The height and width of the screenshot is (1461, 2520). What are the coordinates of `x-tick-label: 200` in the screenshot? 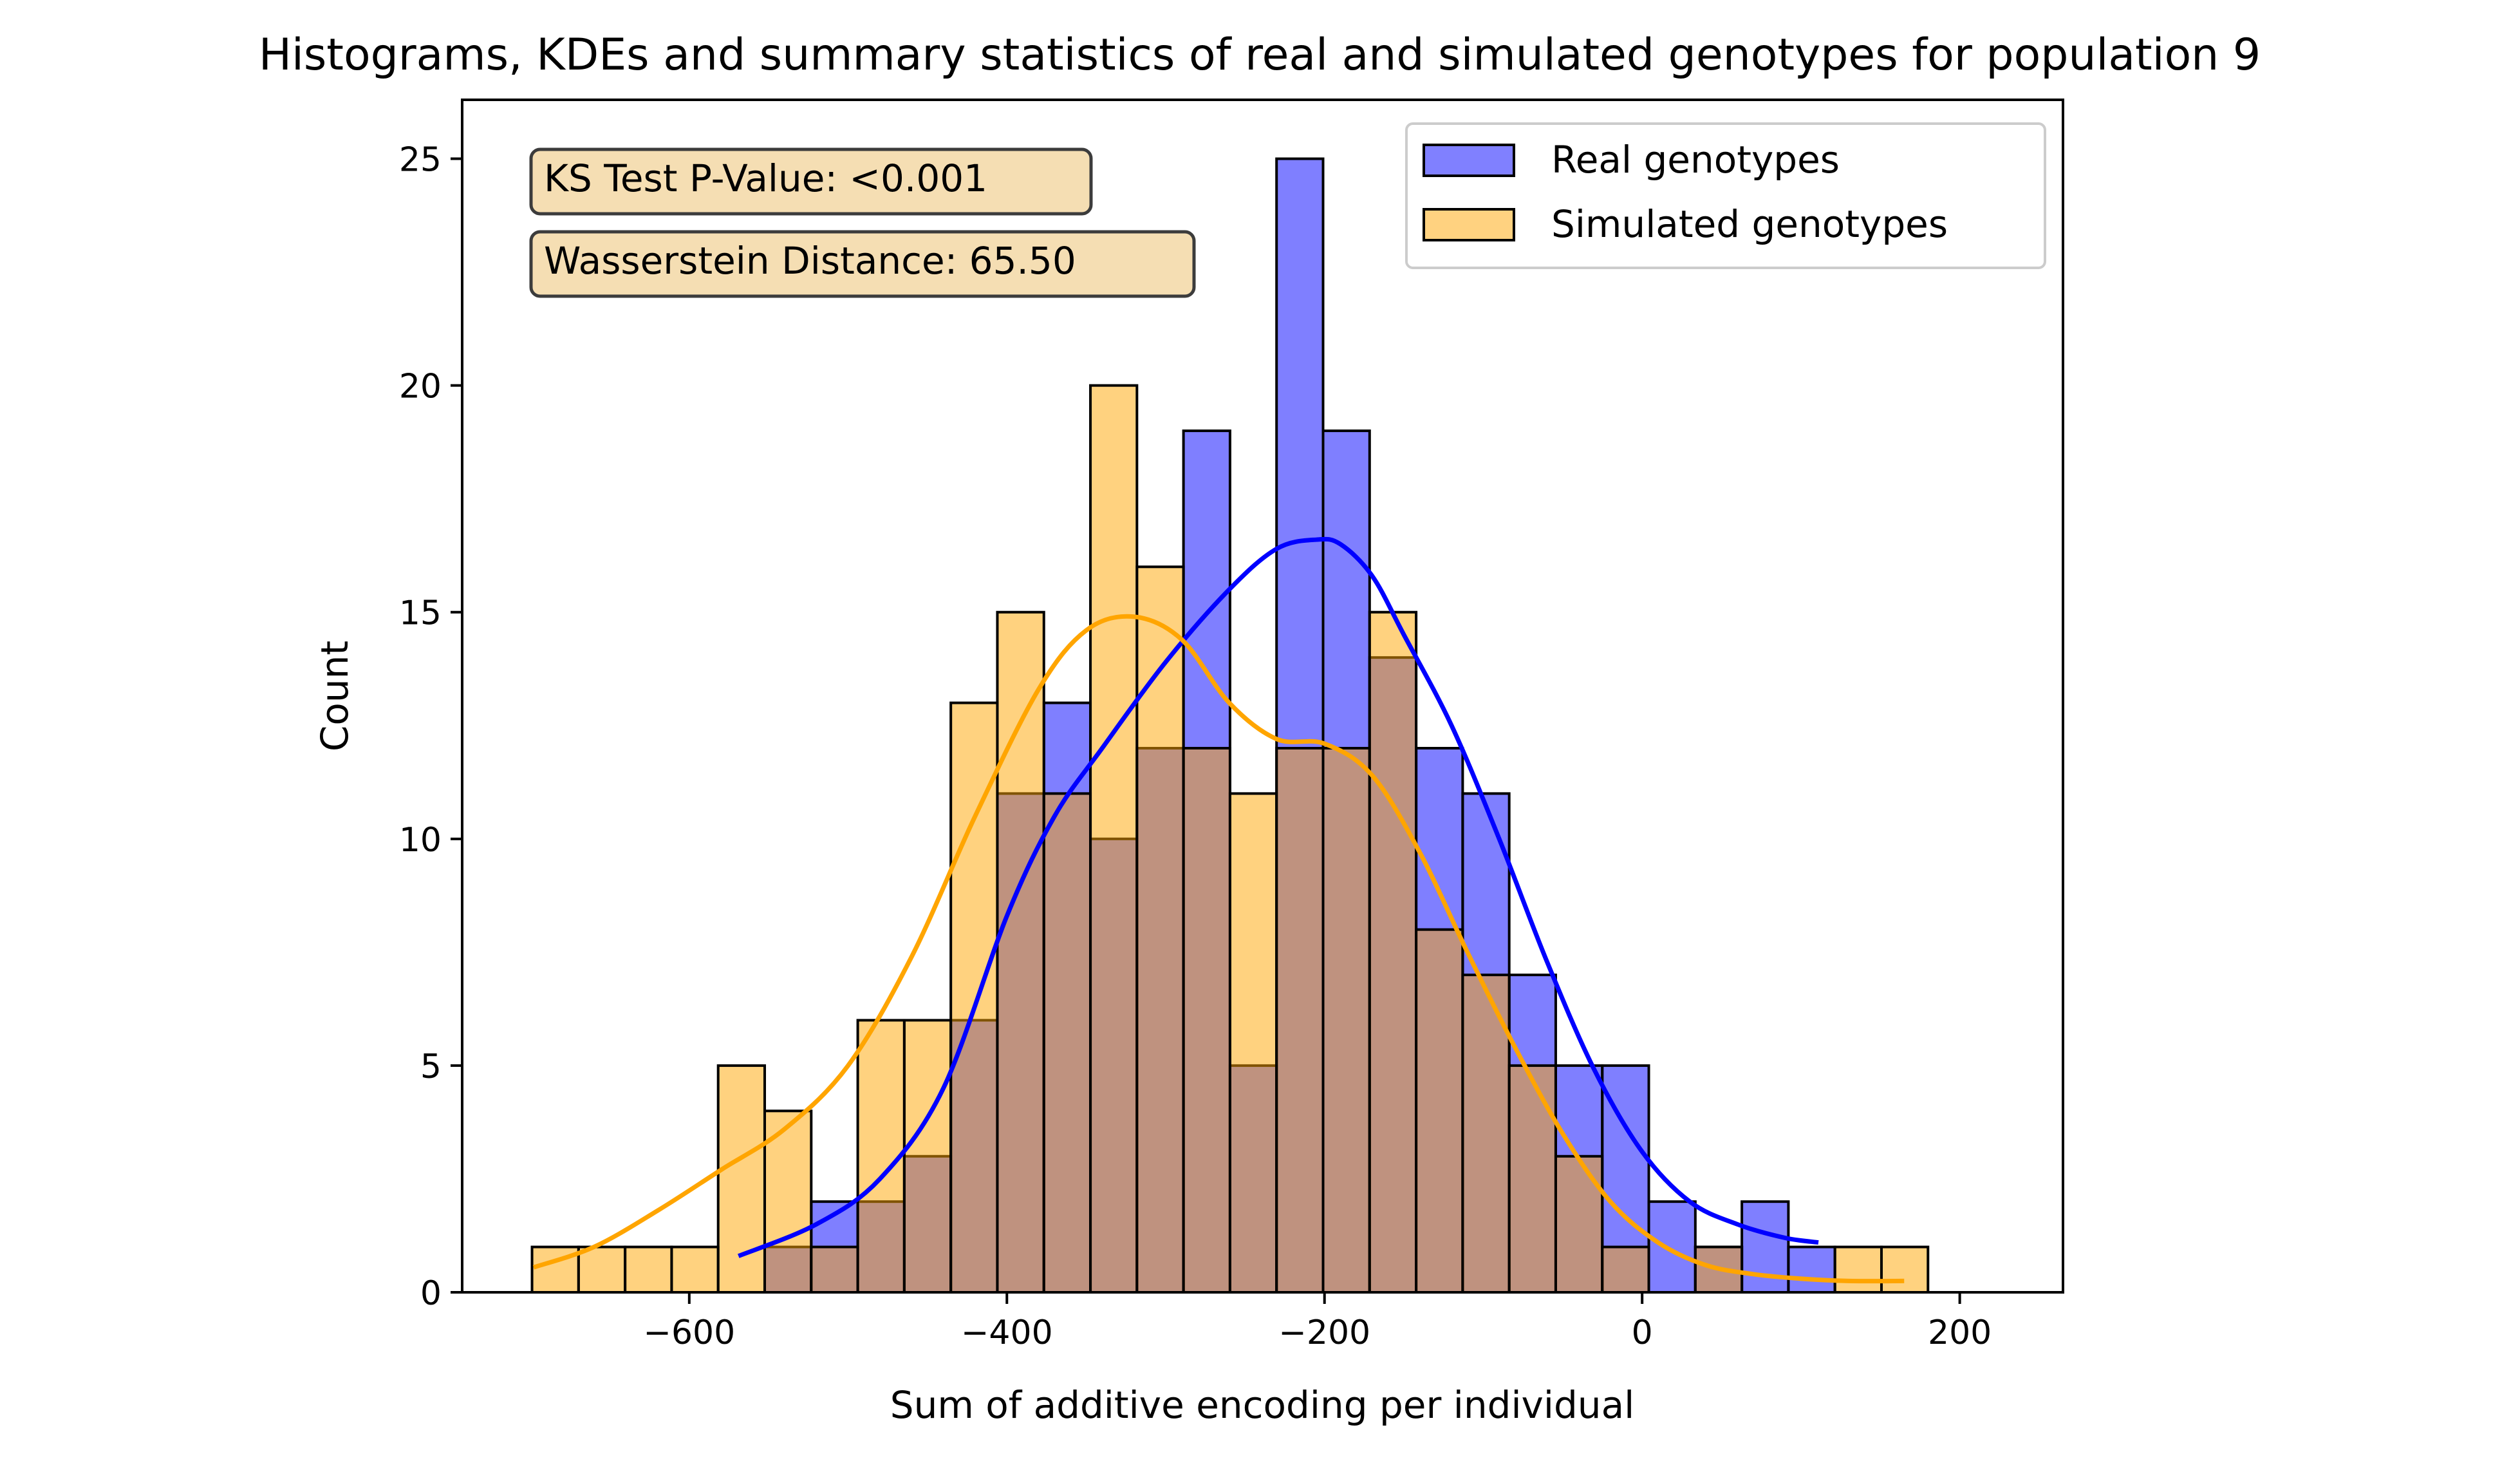 It's located at (1960, 1333).